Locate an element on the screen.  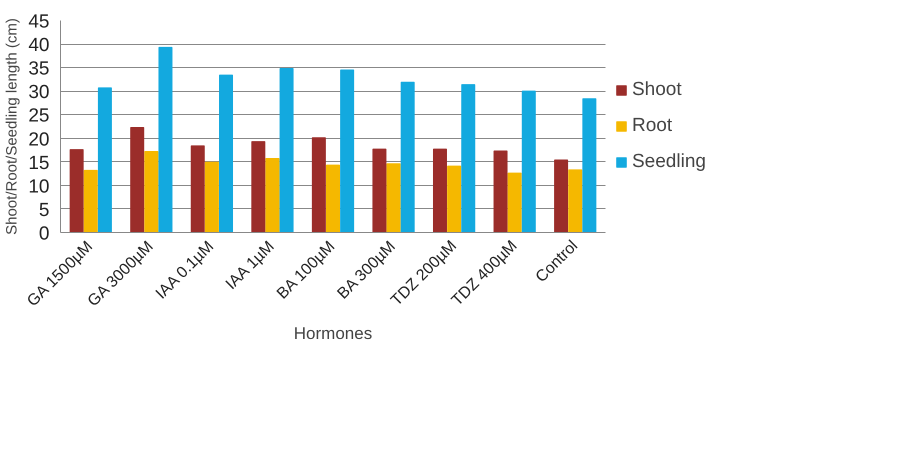
y-tick-label: 5 is located at coordinates (44, 210).